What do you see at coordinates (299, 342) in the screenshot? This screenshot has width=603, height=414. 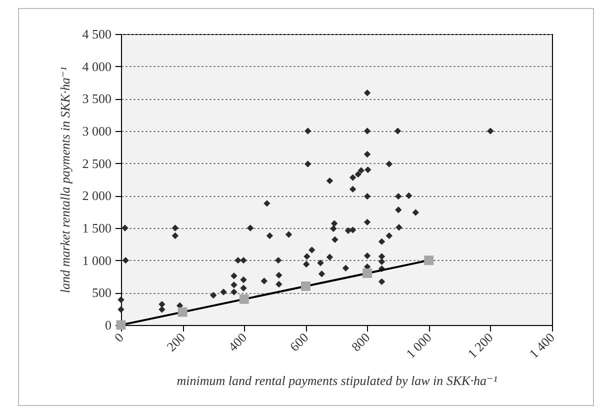 I see `x-tick-label: 600` at bounding box center [299, 342].